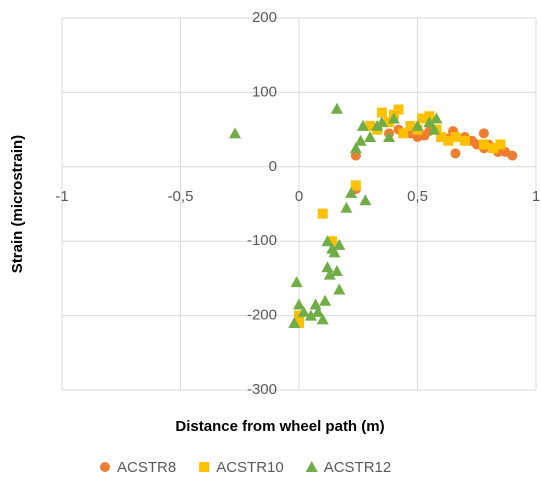  I want to click on y-tick-label: -200, so click(262, 315).